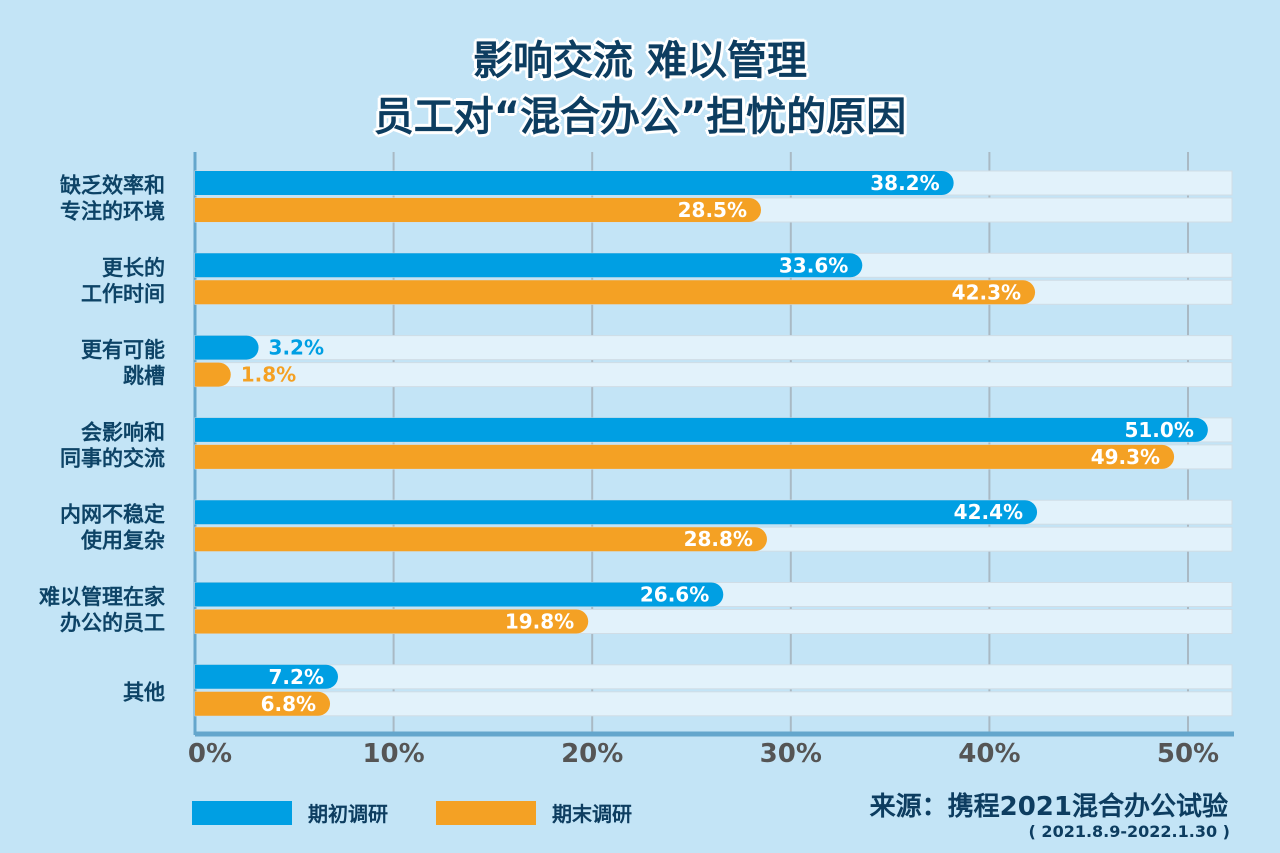  I want to click on category-label: 难以管理在家, so click(102, 597).